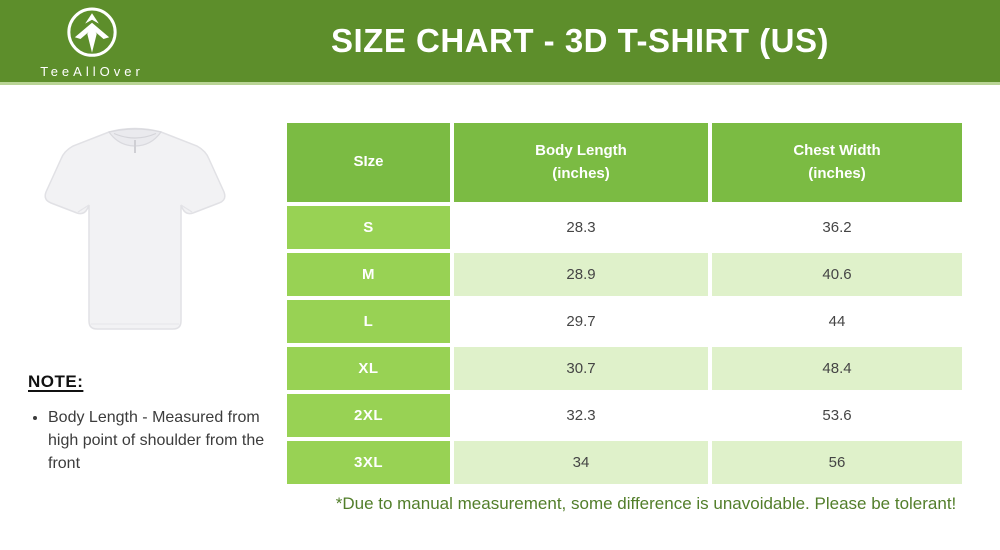  I want to click on brand-name: TeeAllOver, so click(92, 71).